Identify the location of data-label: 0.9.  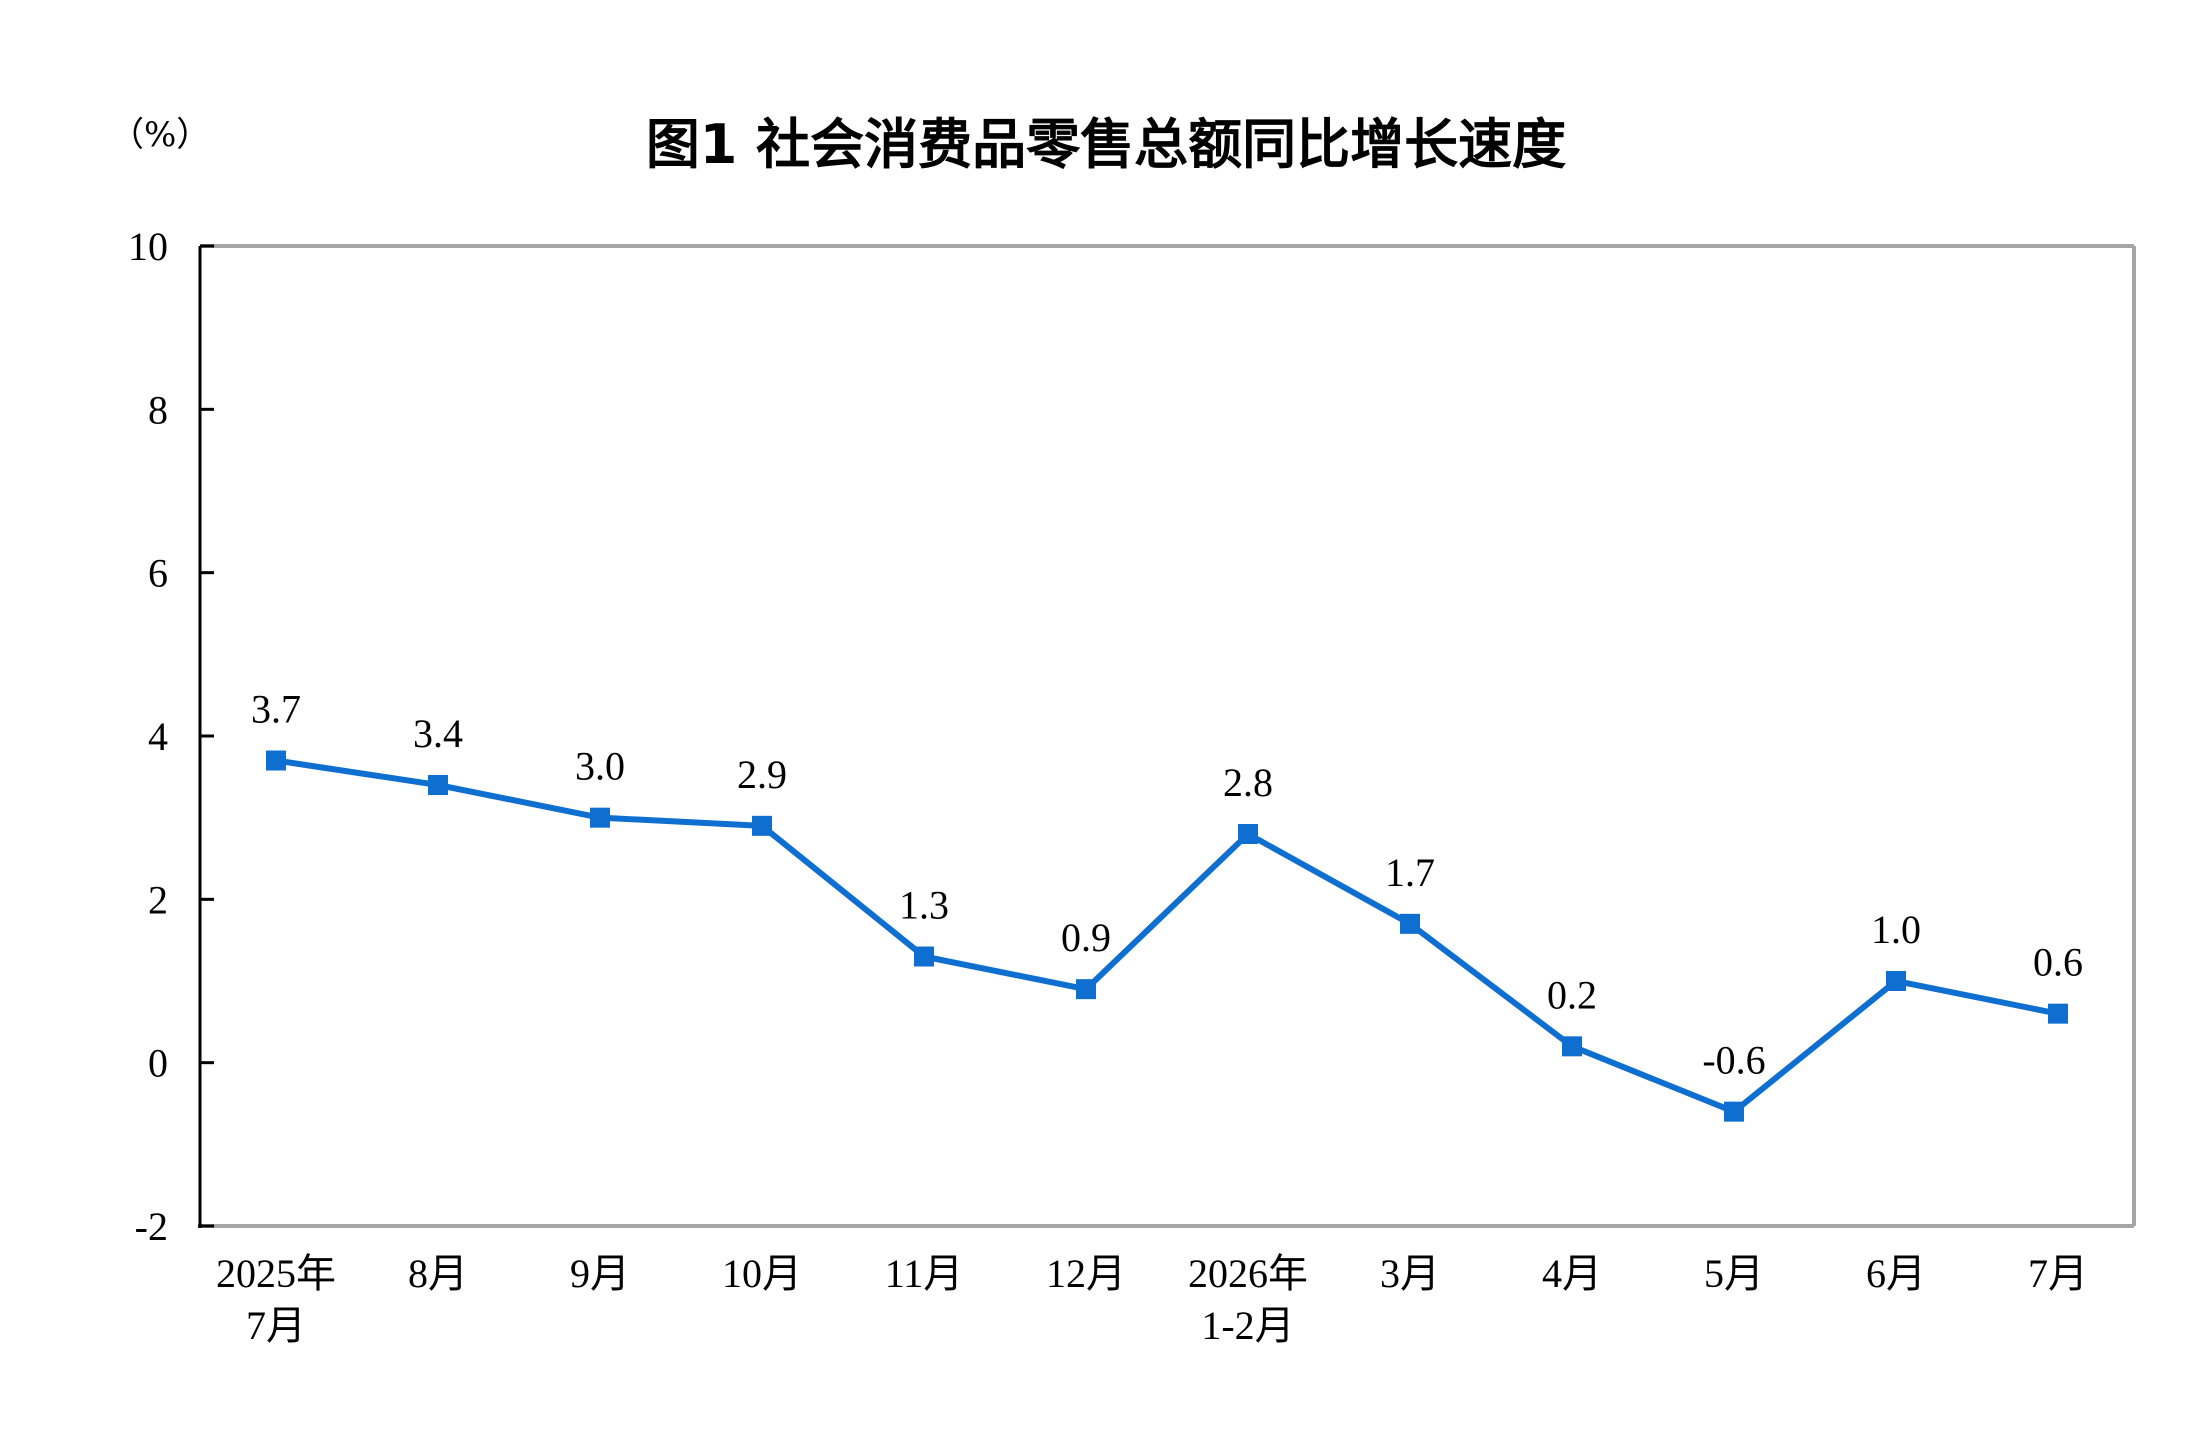
(1086, 937).